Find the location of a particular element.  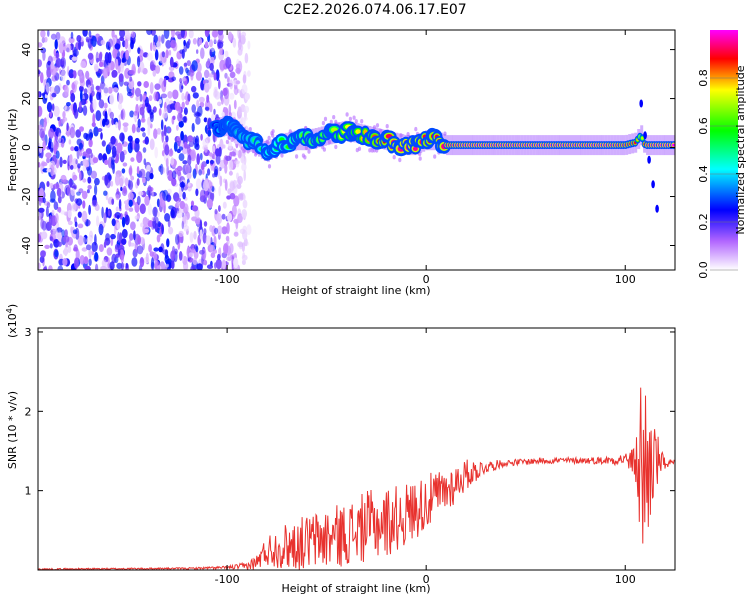

colorbar-tick-label: 0.6 is located at coordinates (703, 126).